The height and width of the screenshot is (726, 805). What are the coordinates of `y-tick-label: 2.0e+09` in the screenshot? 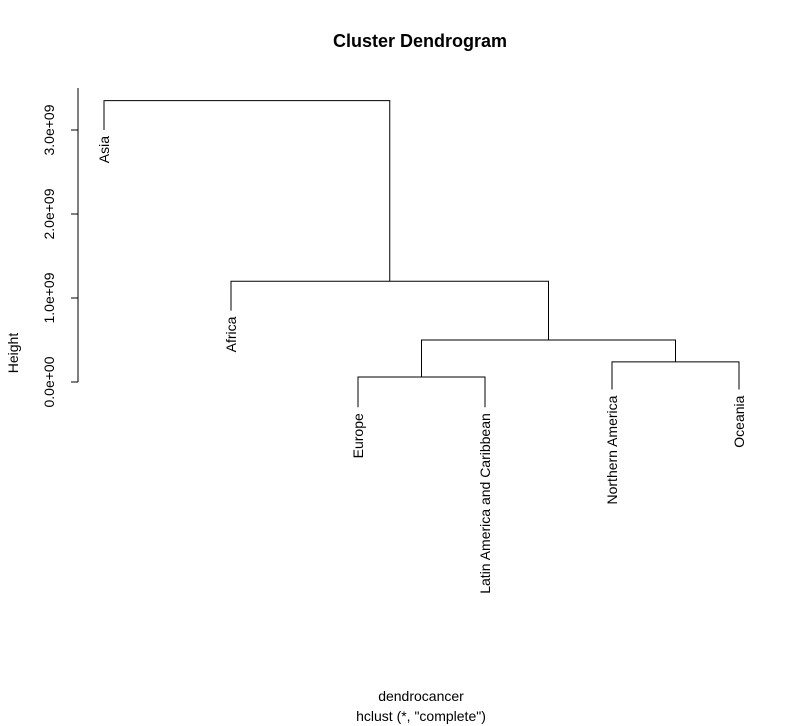 It's located at (49, 213).